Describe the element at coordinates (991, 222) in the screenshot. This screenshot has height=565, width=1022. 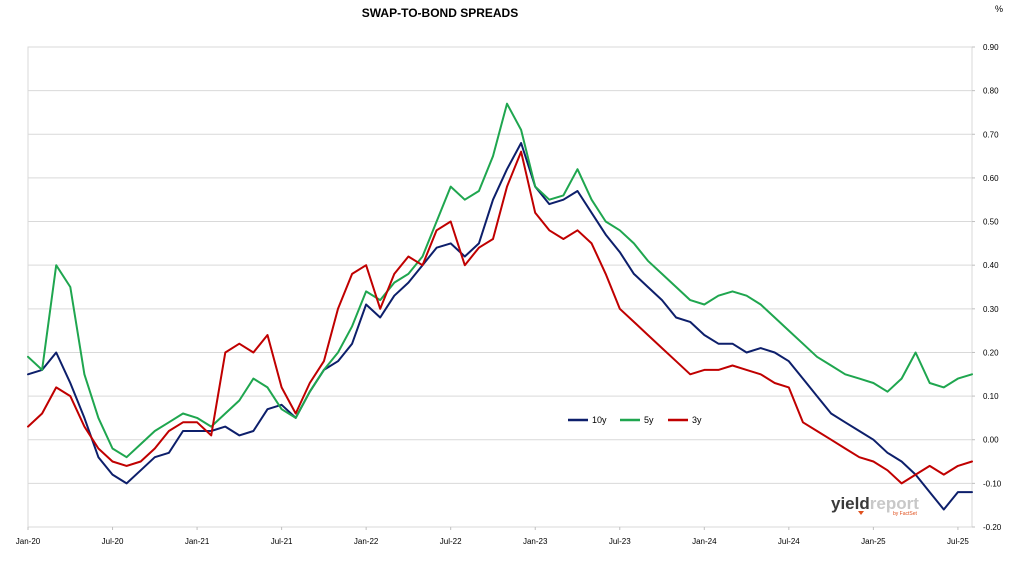
I see `y-tick-label: 0.50` at that location.